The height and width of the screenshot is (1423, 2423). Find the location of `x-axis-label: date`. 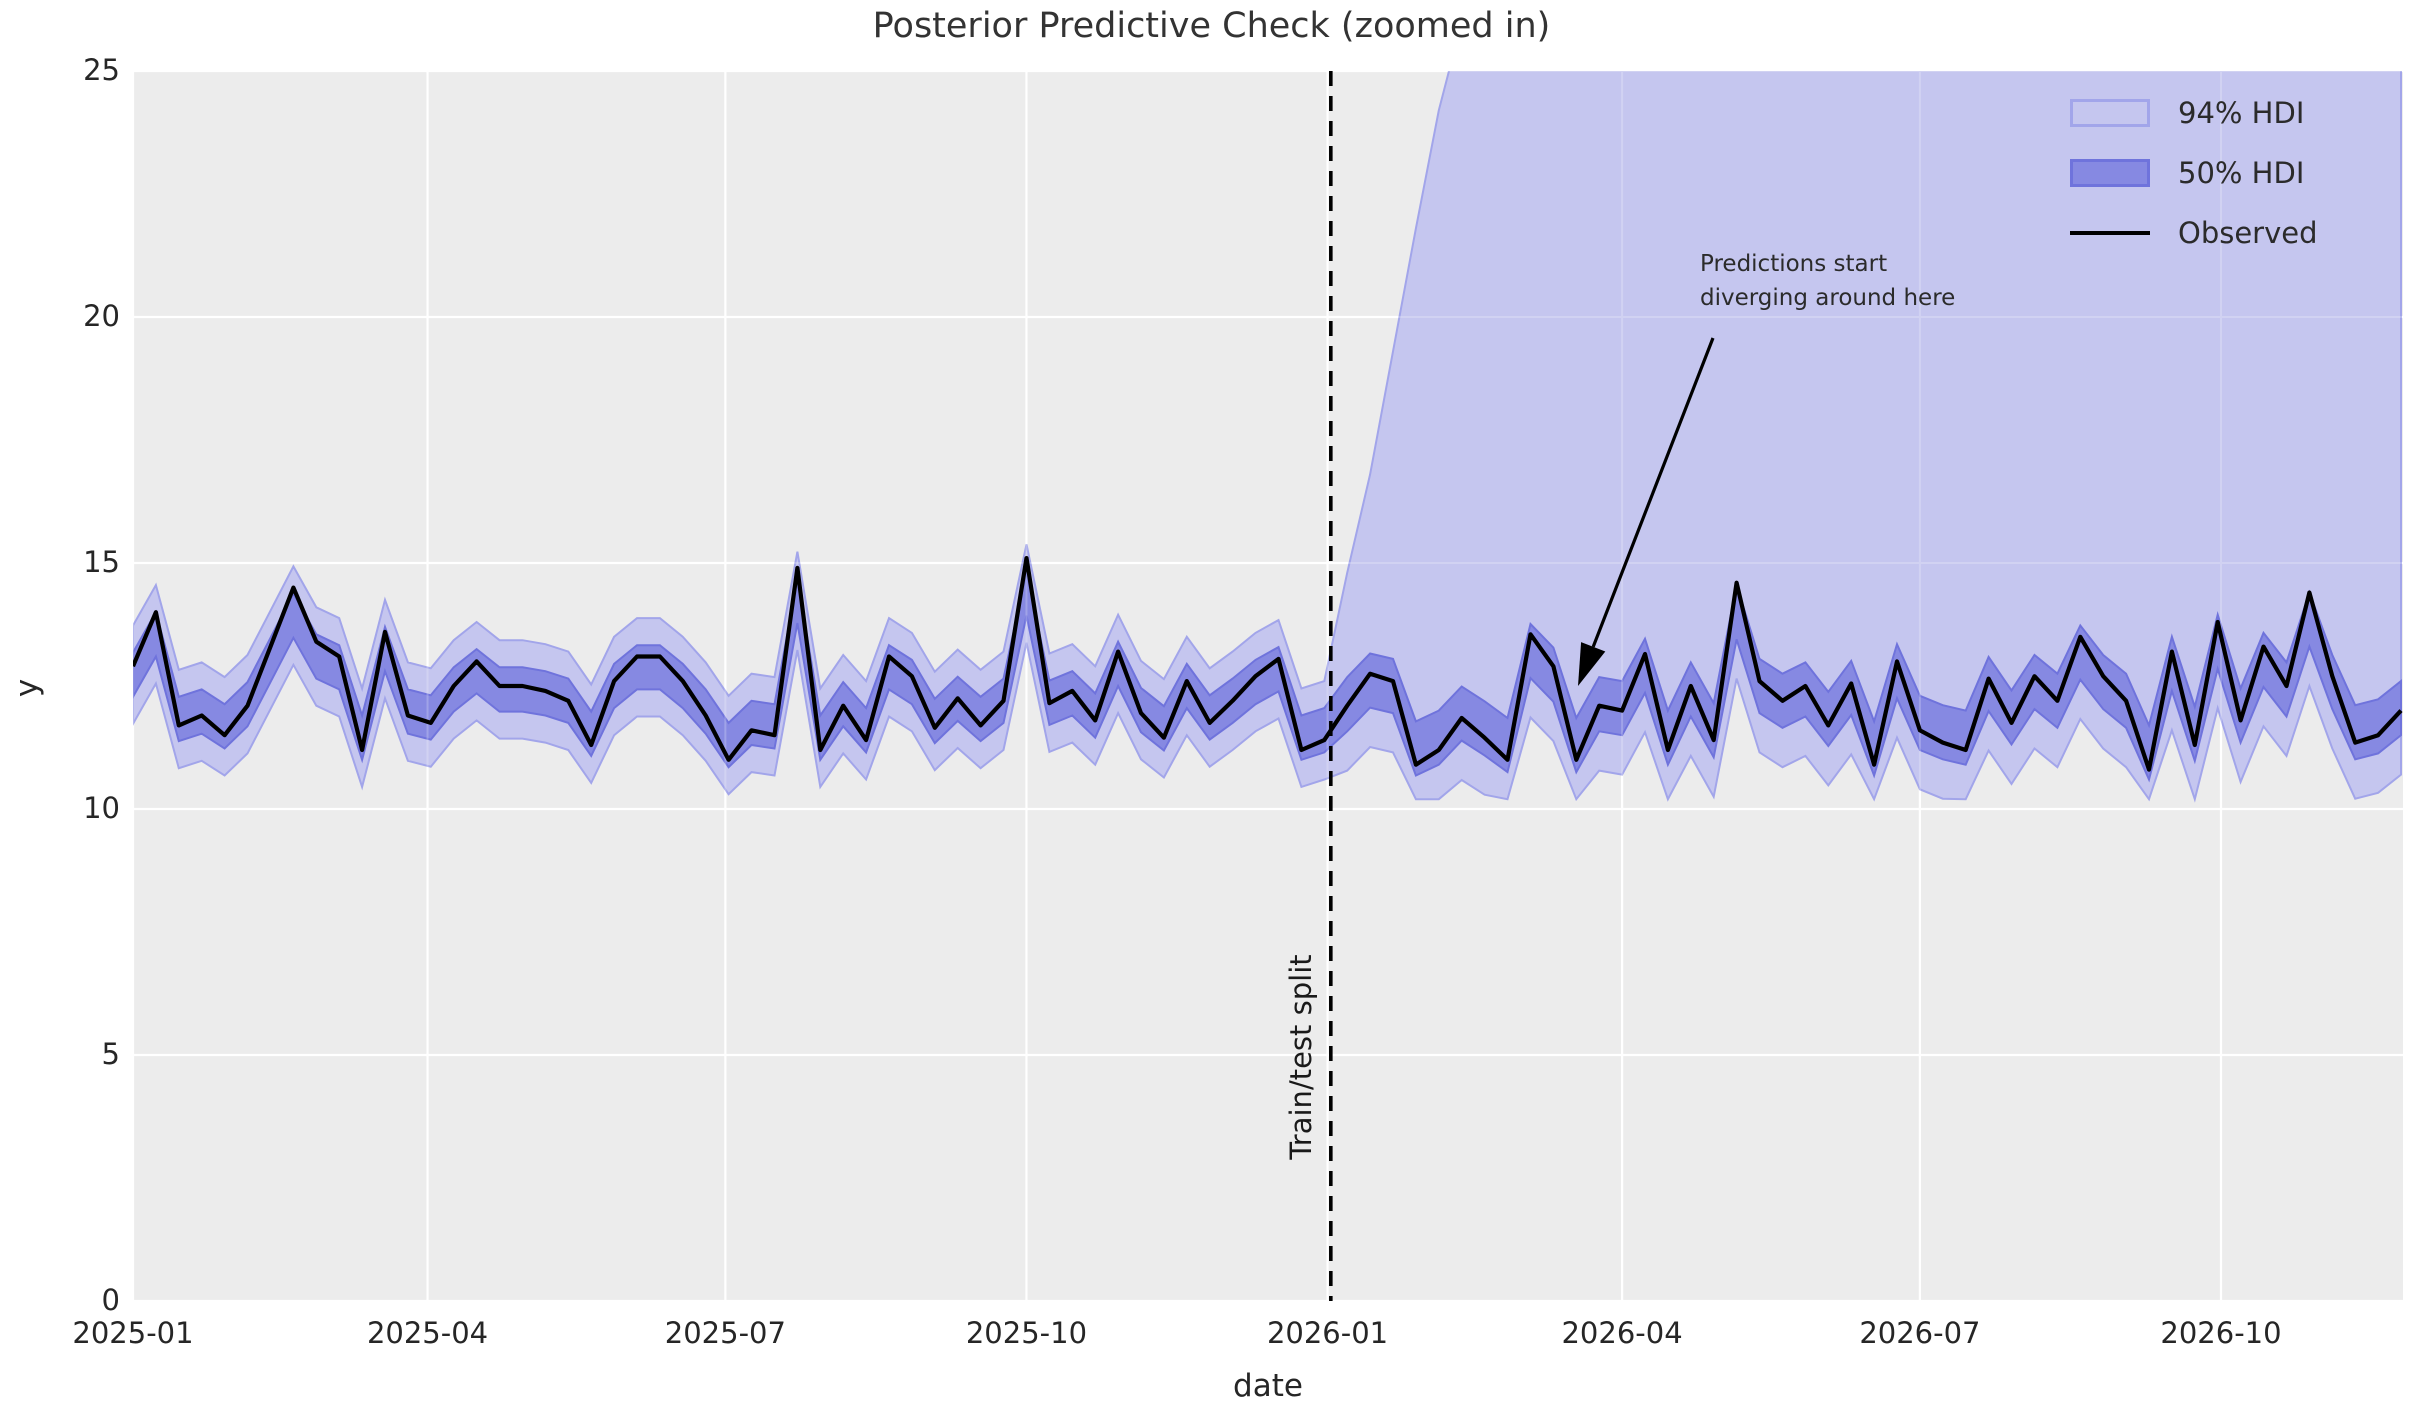

x-axis-label: date is located at coordinates (1268, 1386).